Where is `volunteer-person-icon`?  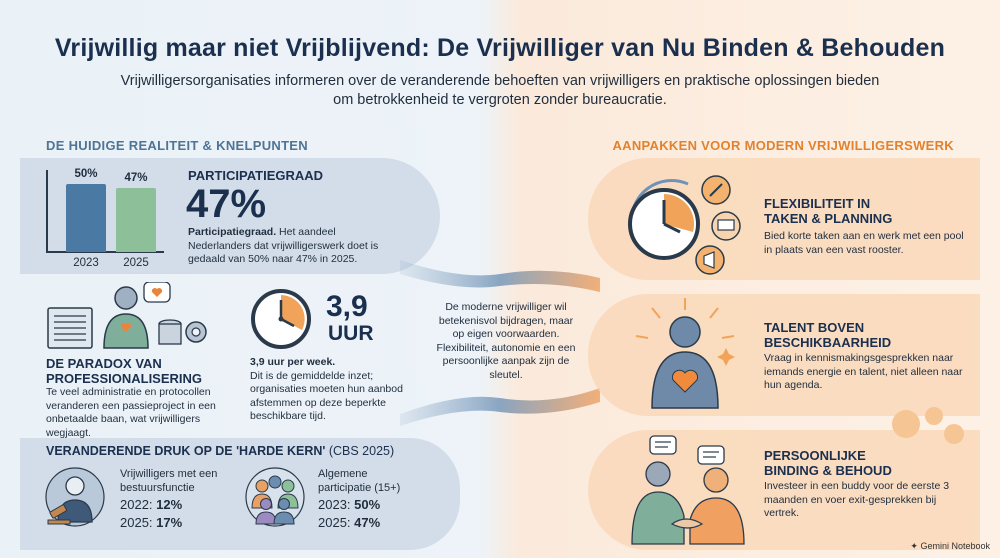
volunteer-person-icon is located at coordinates (126, 317).